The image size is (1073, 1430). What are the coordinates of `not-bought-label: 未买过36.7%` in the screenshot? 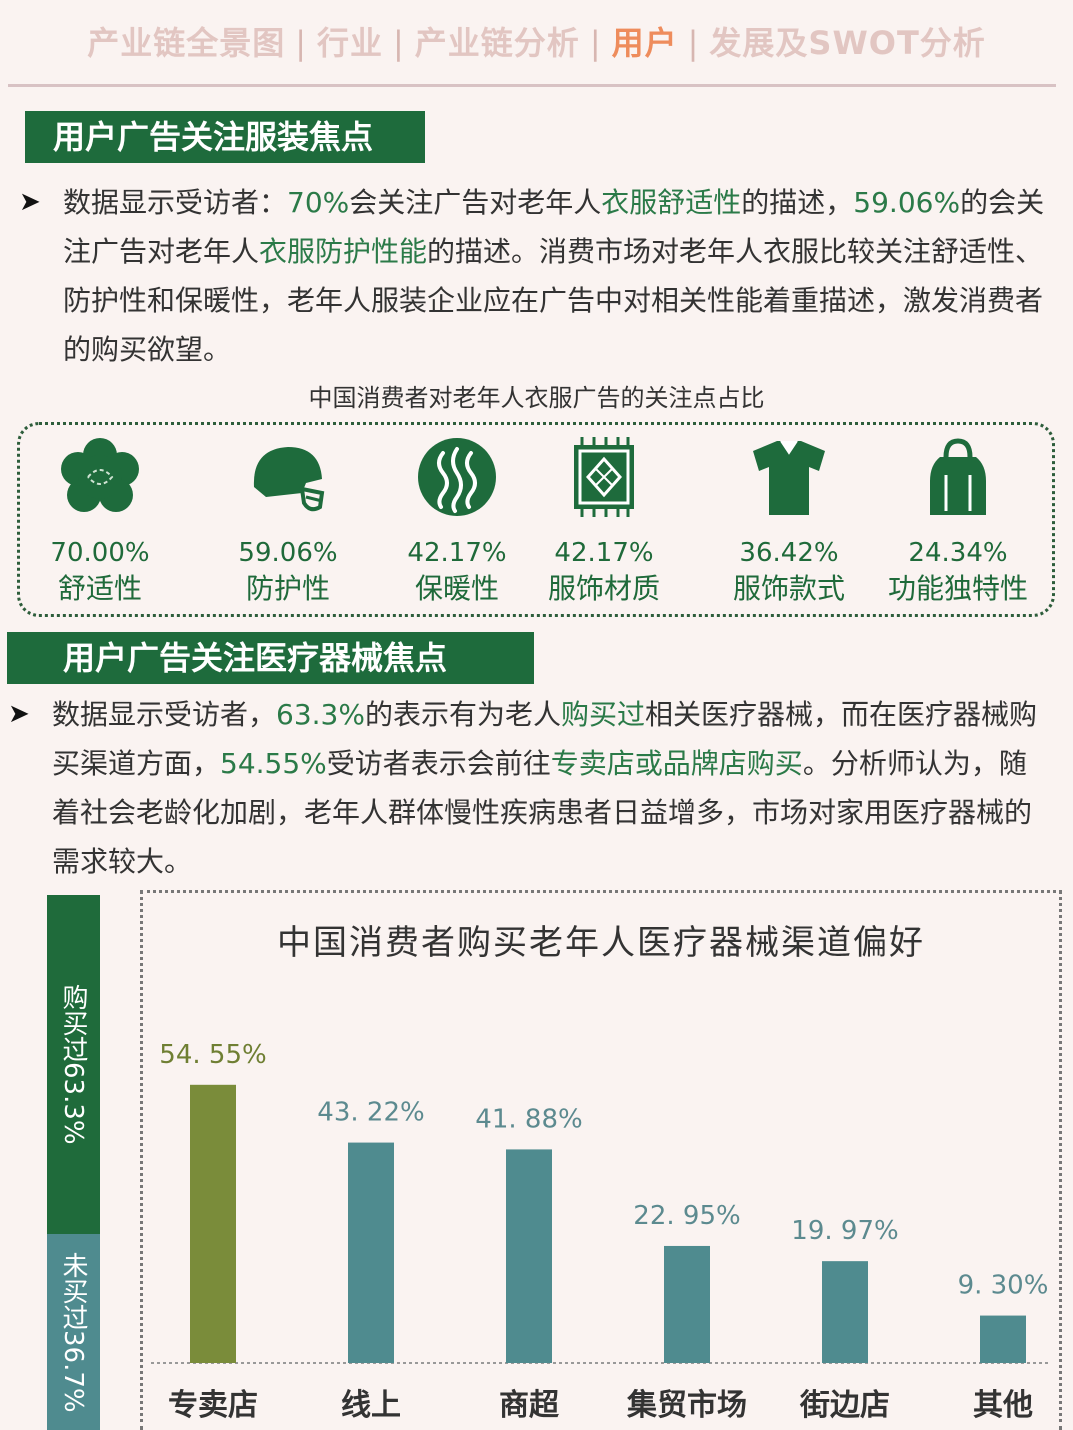 It's located at (73, 1332).